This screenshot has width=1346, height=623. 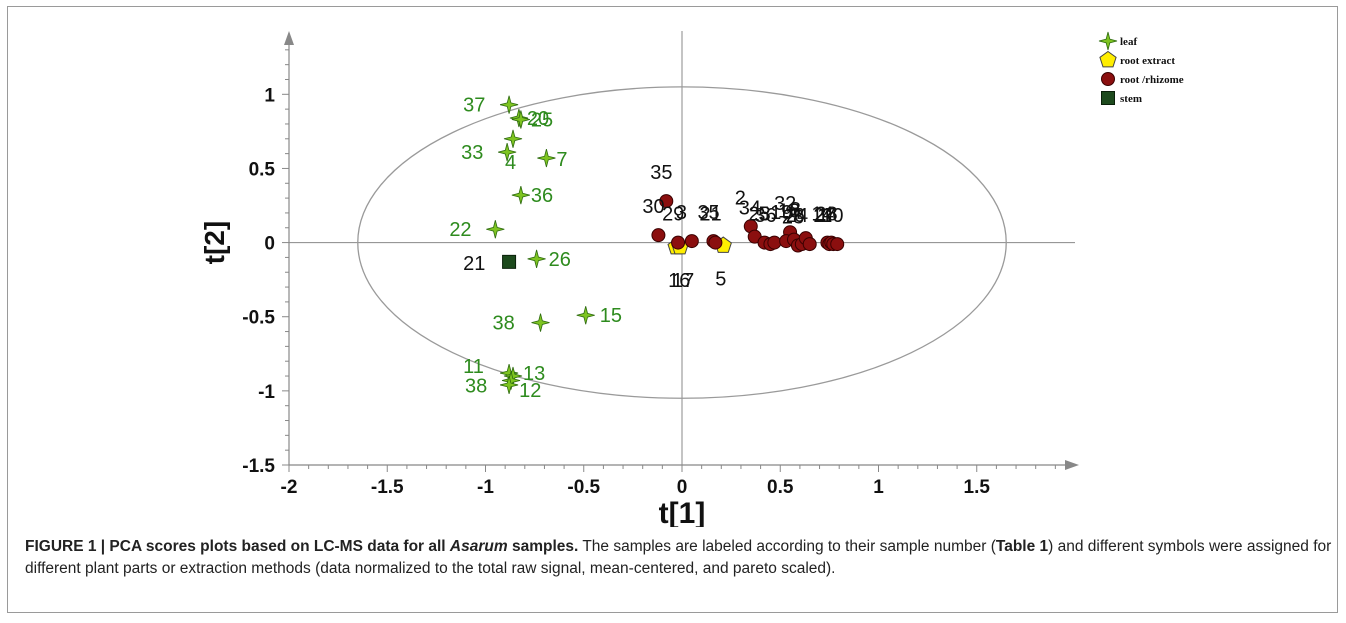 What do you see at coordinates (509, 261) in the screenshot?
I see `stem-point` at bounding box center [509, 261].